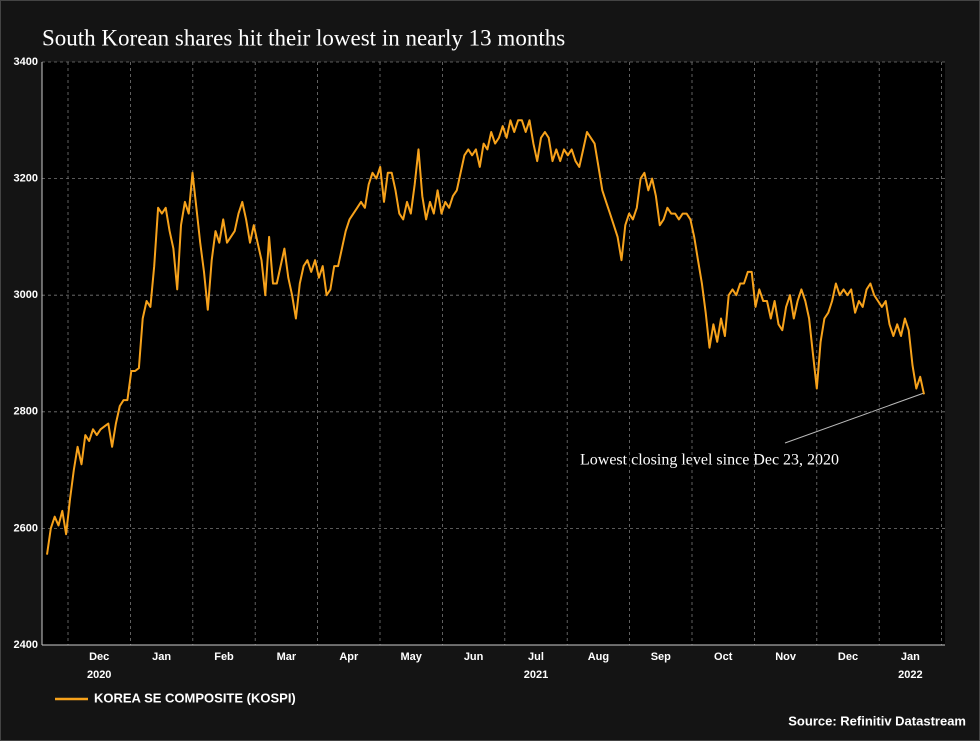 This screenshot has width=980, height=741. Describe the element at coordinates (224, 657) in the screenshot. I see `x-tick-label: Feb` at that location.